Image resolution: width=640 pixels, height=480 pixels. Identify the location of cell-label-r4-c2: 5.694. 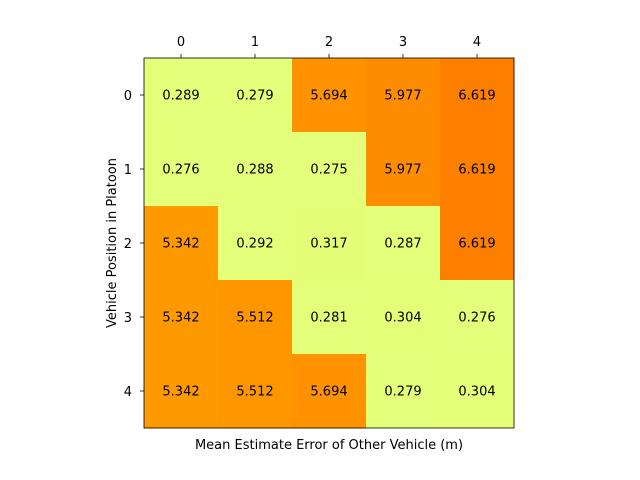
(328, 392).